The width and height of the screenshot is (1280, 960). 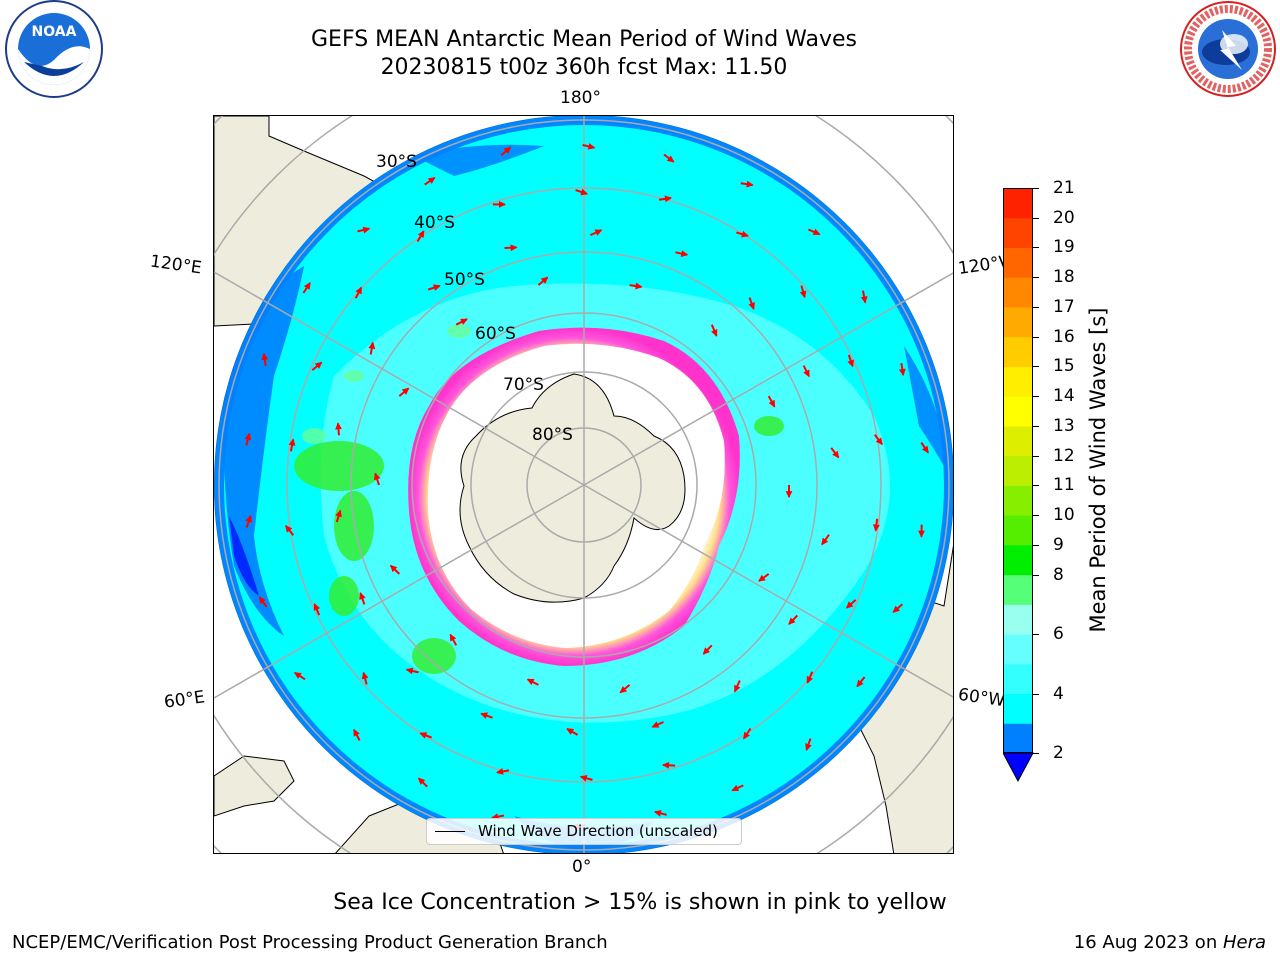 I want to click on lon-label-180: 180°, so click(x=580, y=98).